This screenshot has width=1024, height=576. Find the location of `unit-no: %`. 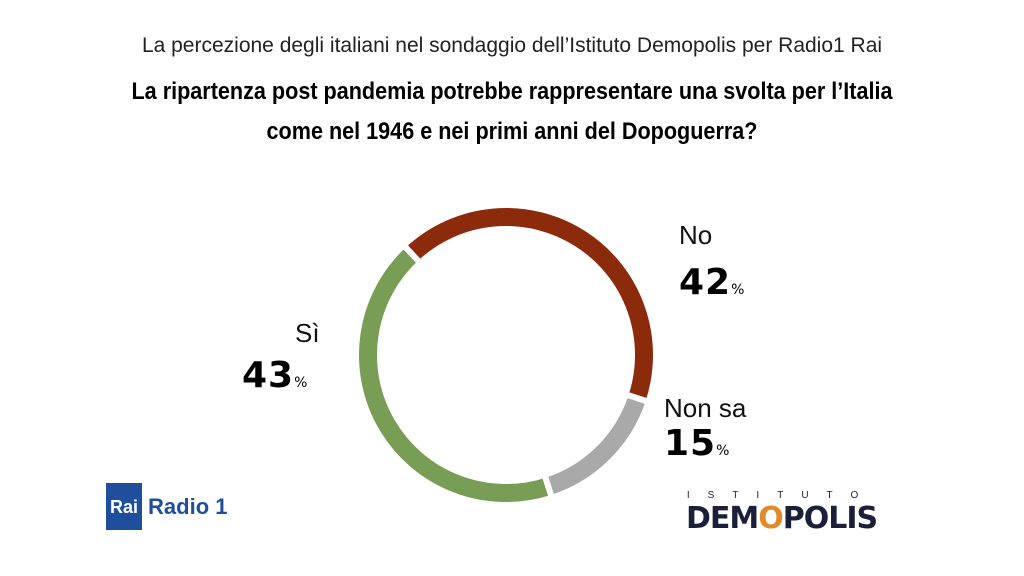

unit-no: % is located at coordinates (738, 290).